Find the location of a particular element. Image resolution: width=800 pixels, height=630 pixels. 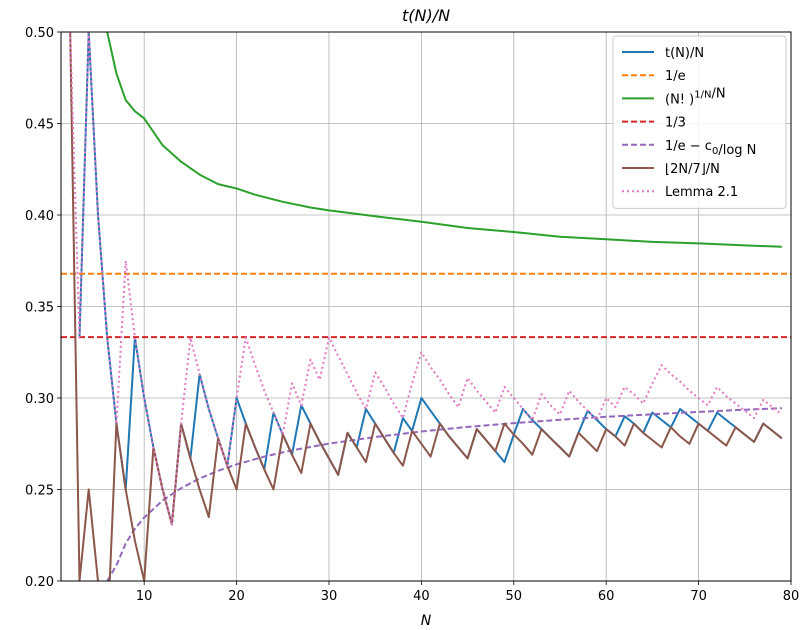

x-tick-label: 50 is located at coordinates (514, 596).